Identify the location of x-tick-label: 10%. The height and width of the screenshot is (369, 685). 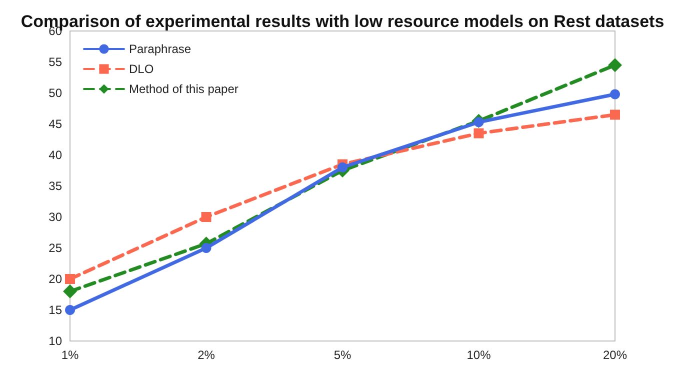
(479, 355).